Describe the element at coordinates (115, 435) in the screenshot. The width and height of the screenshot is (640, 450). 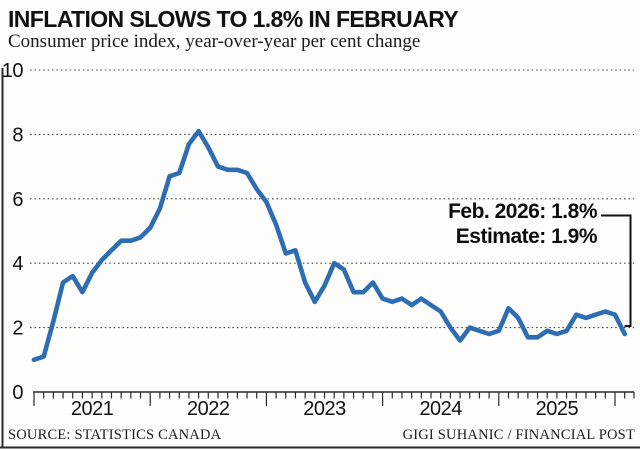
I see `source-credit: SOURCE: STATISTICS CANADA` at that location.